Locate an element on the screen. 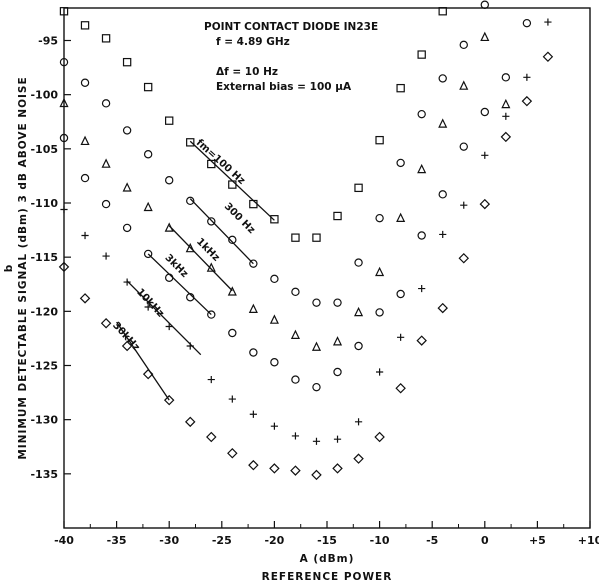 This screenshot has width=599, height=582. x-tick-label: -35 is located at coordinates (117, 540).